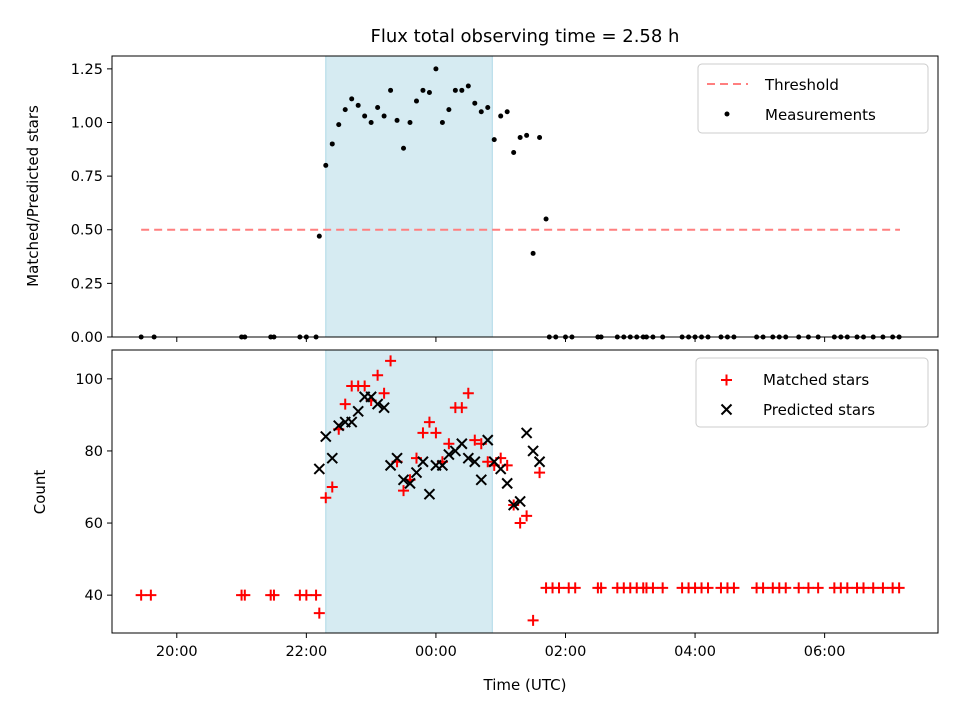 This screenshot has width=960, height=724. What do you see at coordinates (820, 115) in the screenshot?
I see `legend-measurements-label: Measurements` at bounding box center [820, 115].